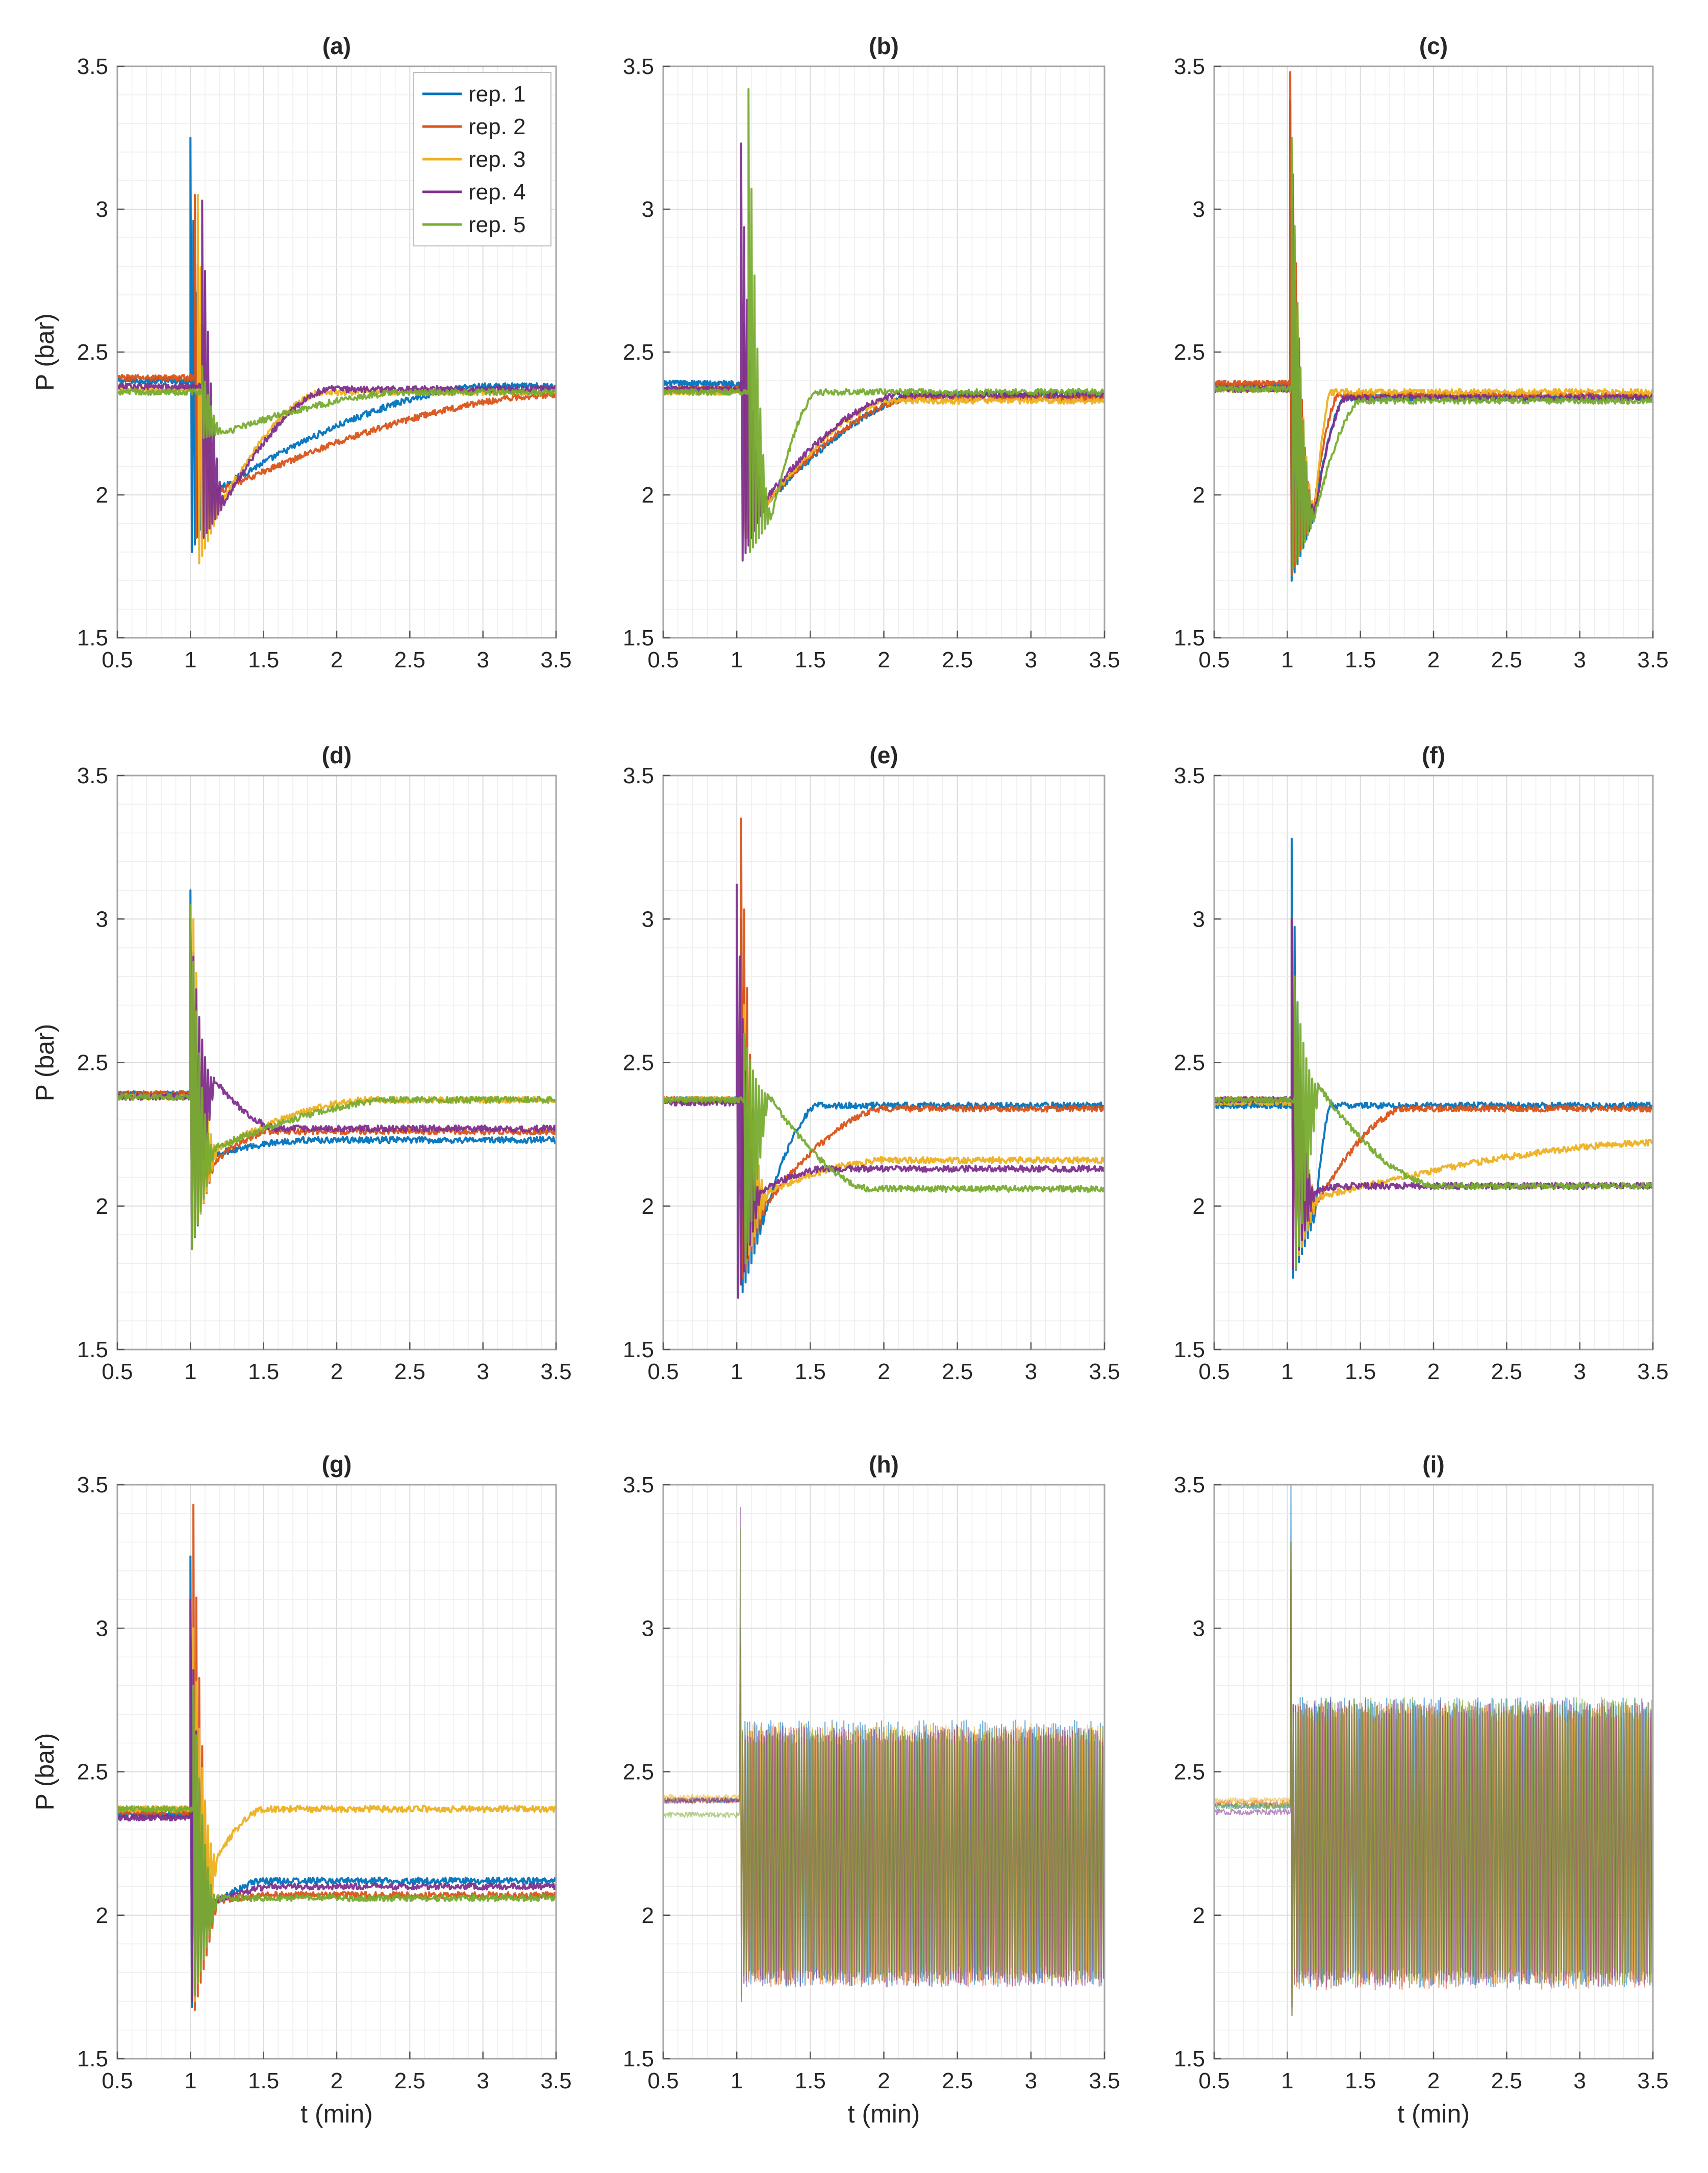  Describe the element at coordinates (336, 2114) in the screenshot. I see `x-axis-label-g: t (min)` at that location.